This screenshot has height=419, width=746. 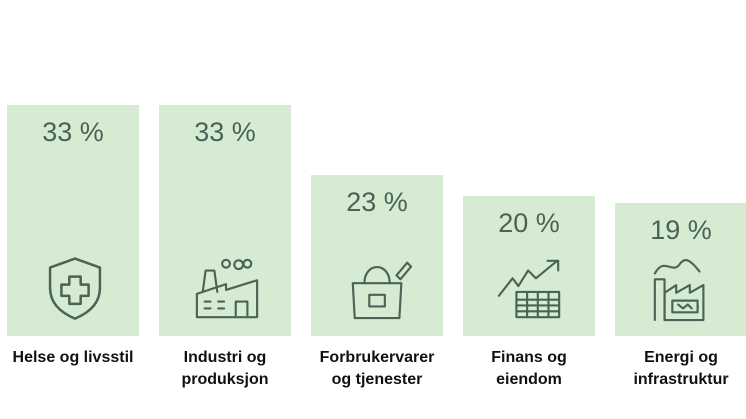 I want to click on category-label-line: infrastruktur, so click(x=681, y=379).